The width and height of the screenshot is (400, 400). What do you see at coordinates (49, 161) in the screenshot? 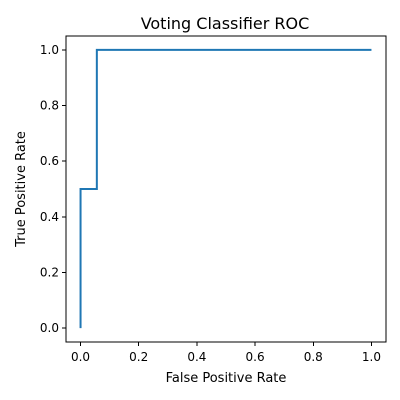
I see `y-tick-label: 0.6` at bounding box center [49, 161].